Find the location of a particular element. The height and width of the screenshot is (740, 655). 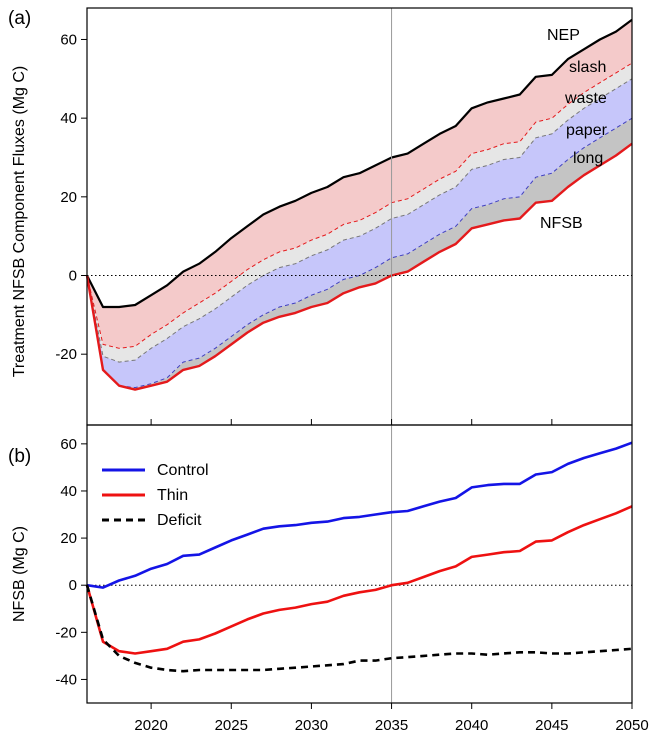

x-tick-label-2030: 2030 is located at coordinates (311, 725).